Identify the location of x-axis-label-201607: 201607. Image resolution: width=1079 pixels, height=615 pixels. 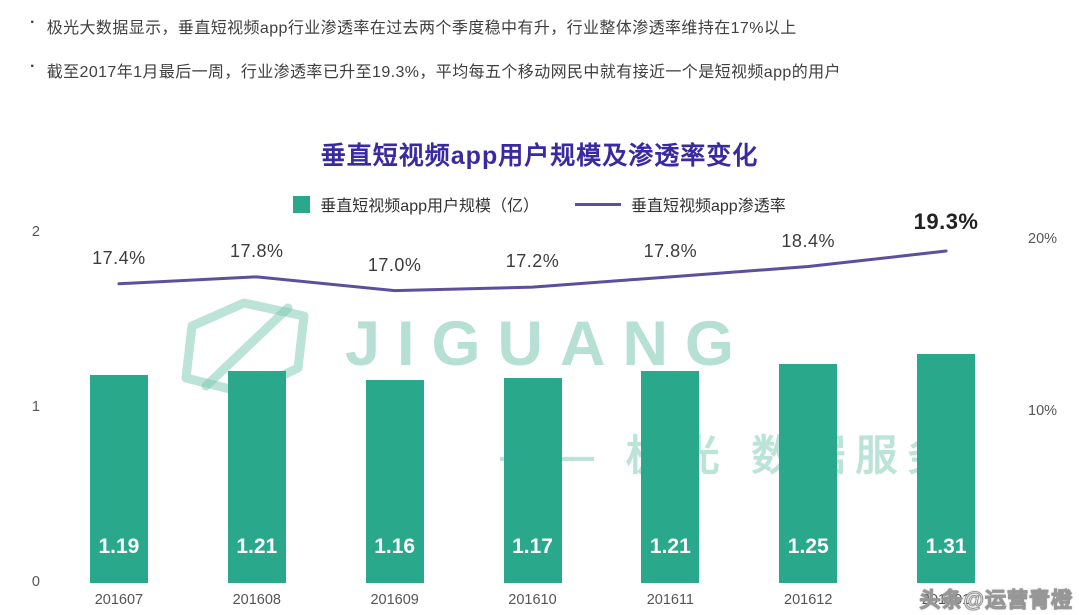
(119, 600).